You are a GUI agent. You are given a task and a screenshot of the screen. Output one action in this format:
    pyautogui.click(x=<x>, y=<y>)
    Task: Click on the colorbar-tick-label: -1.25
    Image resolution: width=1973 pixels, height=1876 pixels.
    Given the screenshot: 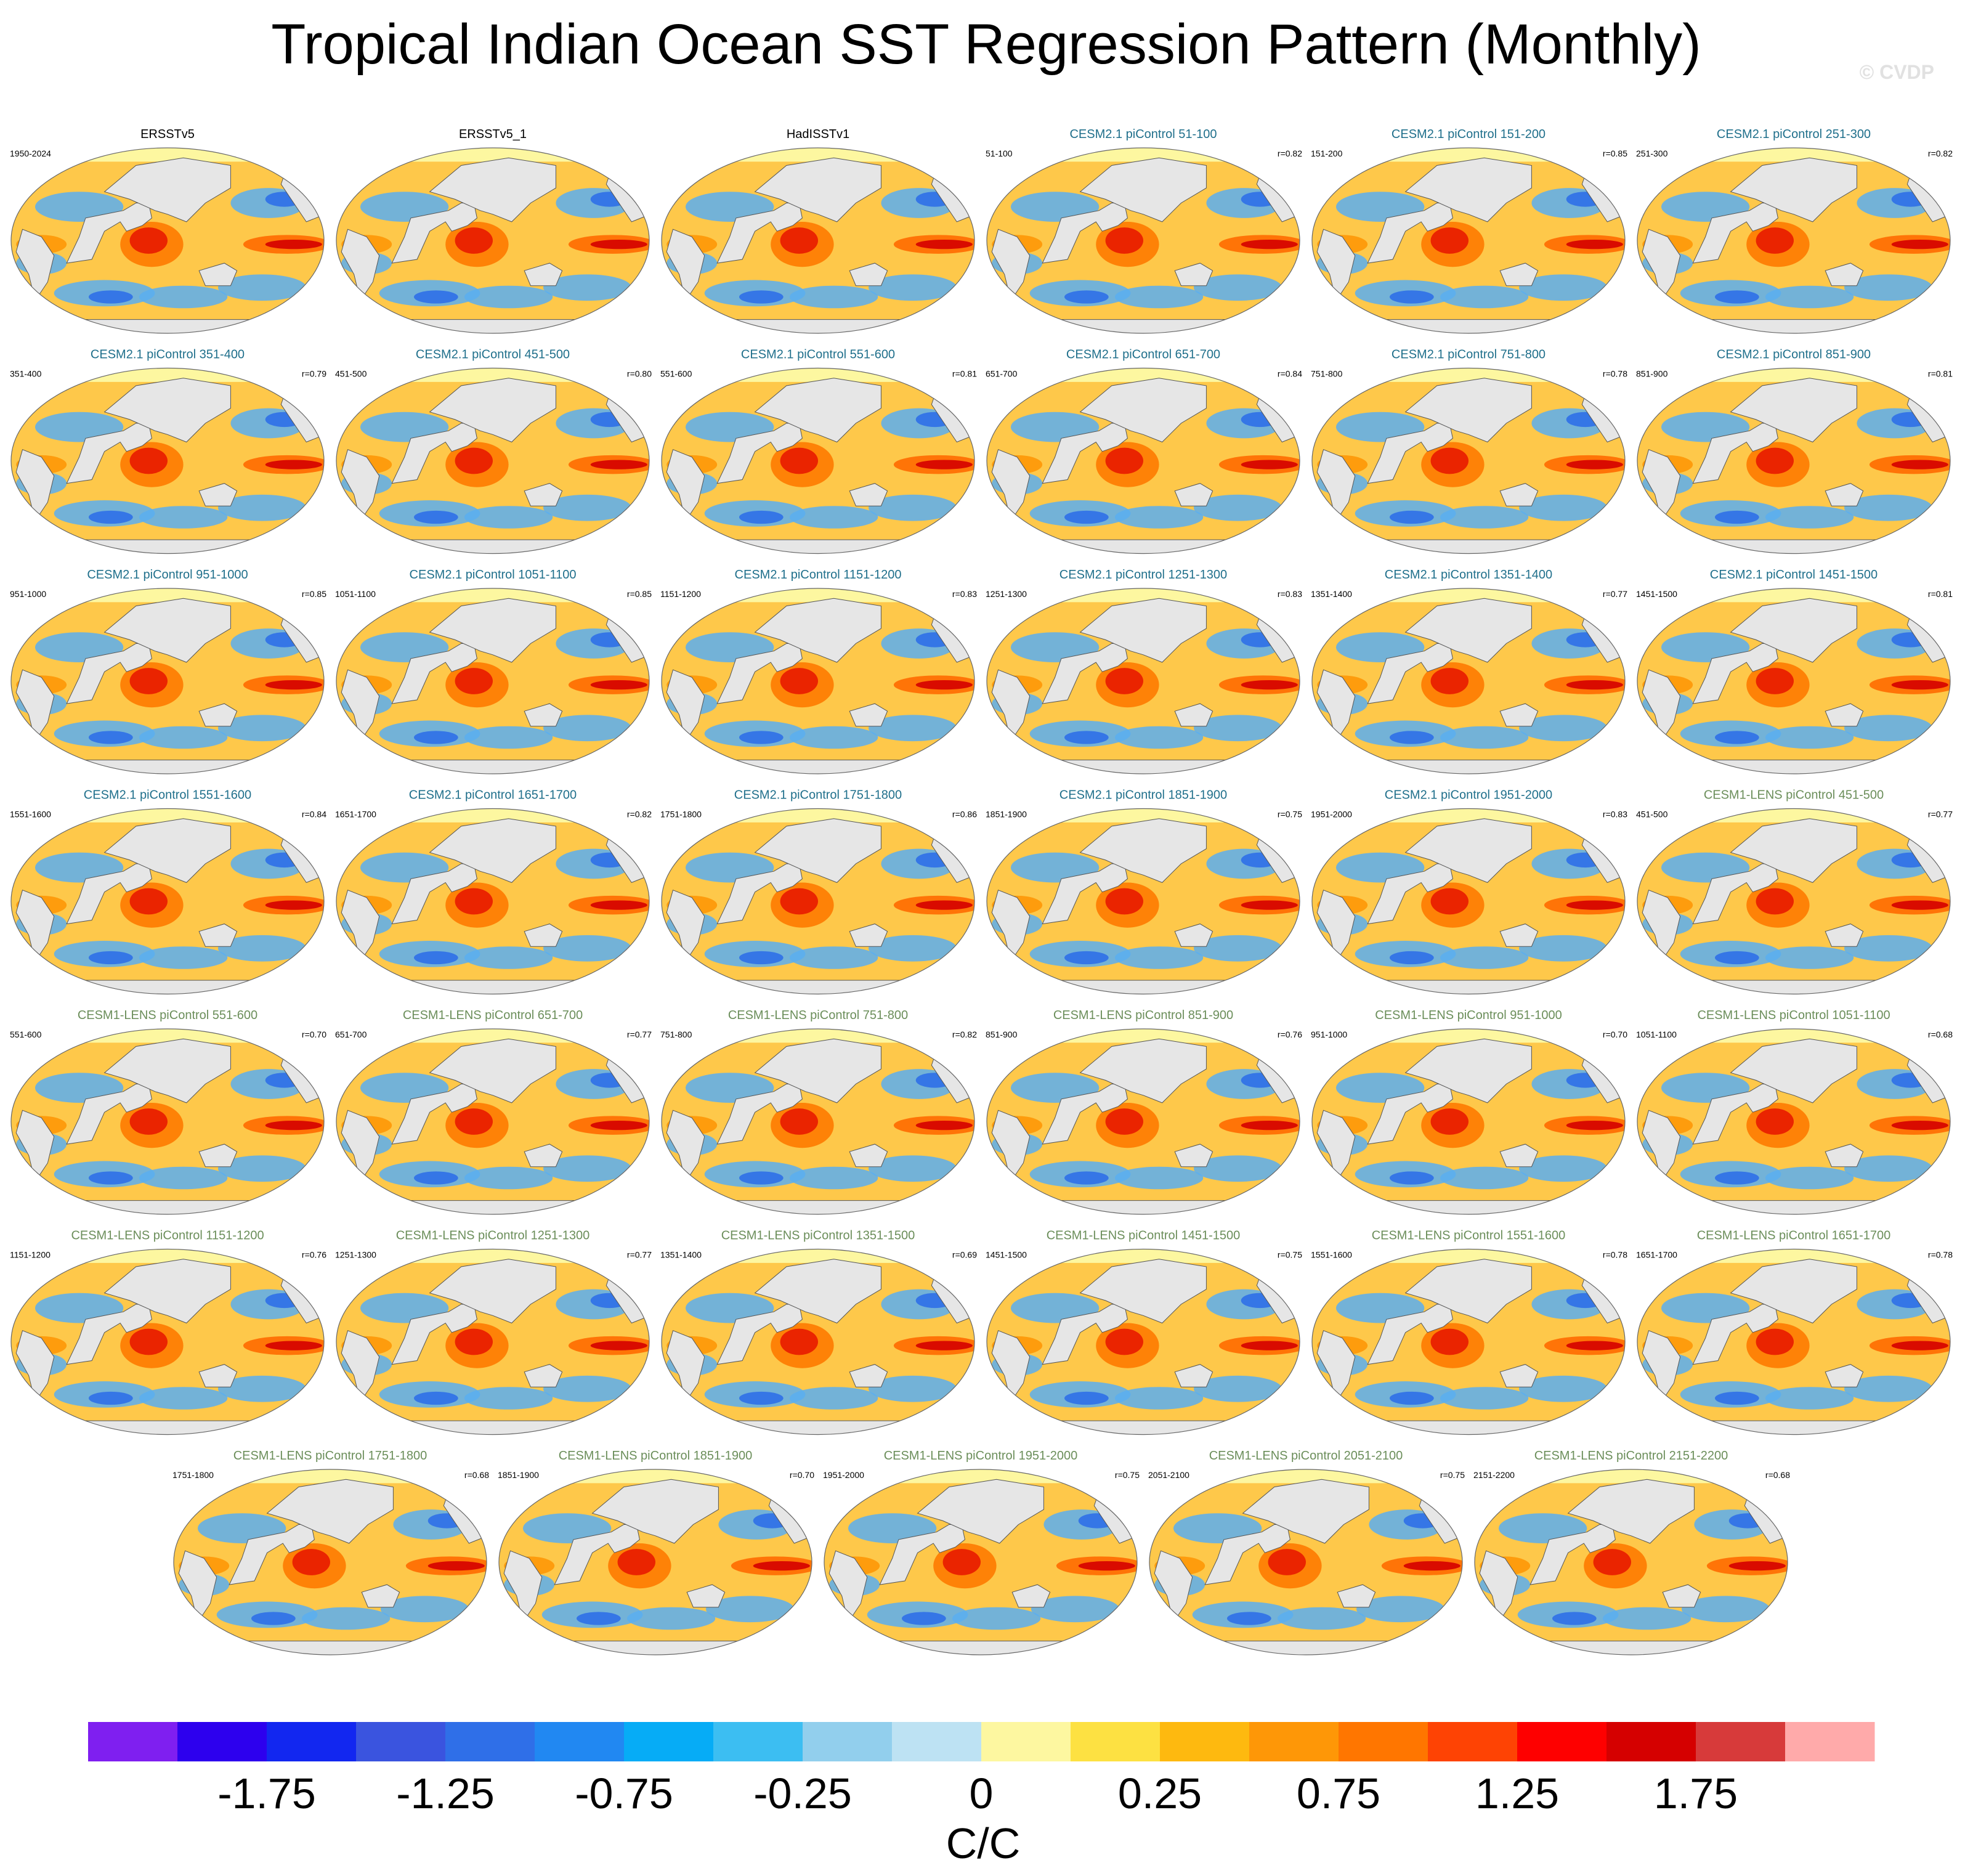 What is the action you would take?
    pyautogui.click(x=445, y=1793)
    